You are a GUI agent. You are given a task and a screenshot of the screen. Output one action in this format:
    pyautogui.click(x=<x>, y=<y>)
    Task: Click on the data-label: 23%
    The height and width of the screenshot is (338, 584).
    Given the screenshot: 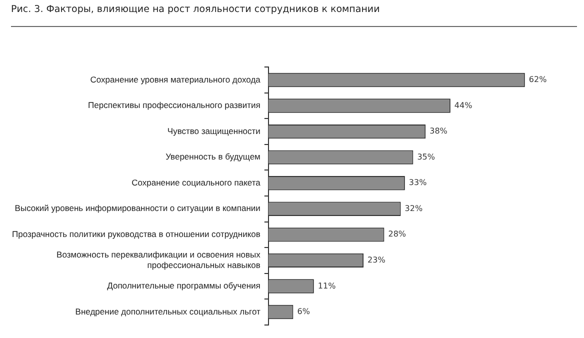 What is the action you would take?
    pyautogui.click(x=377, y=260)
    